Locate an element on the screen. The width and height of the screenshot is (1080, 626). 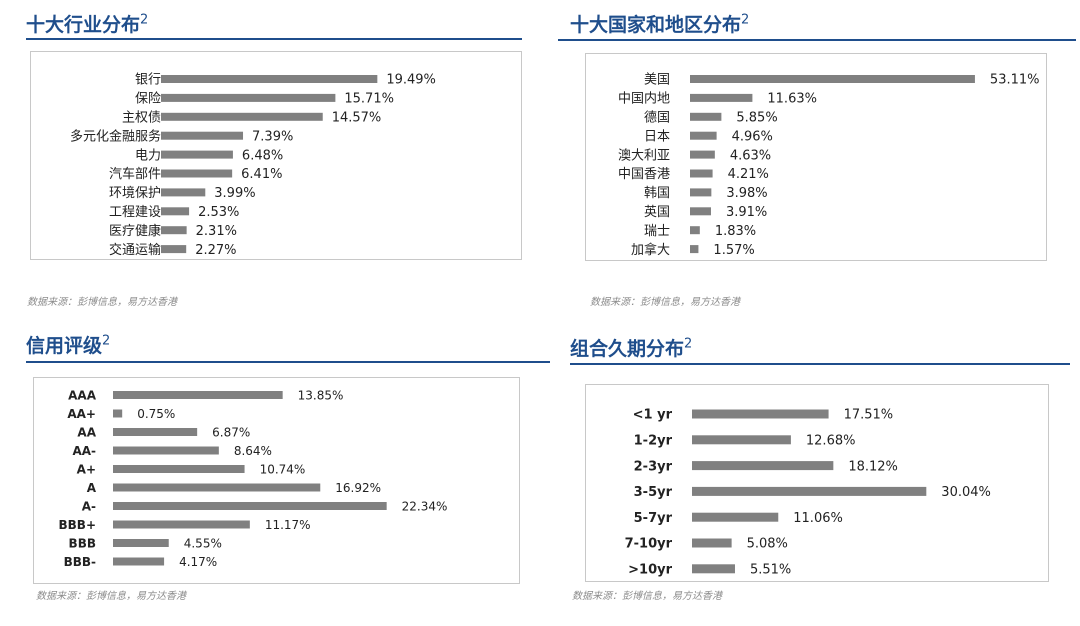
category-label: 2-3yr is located at coordinates (653, 466).